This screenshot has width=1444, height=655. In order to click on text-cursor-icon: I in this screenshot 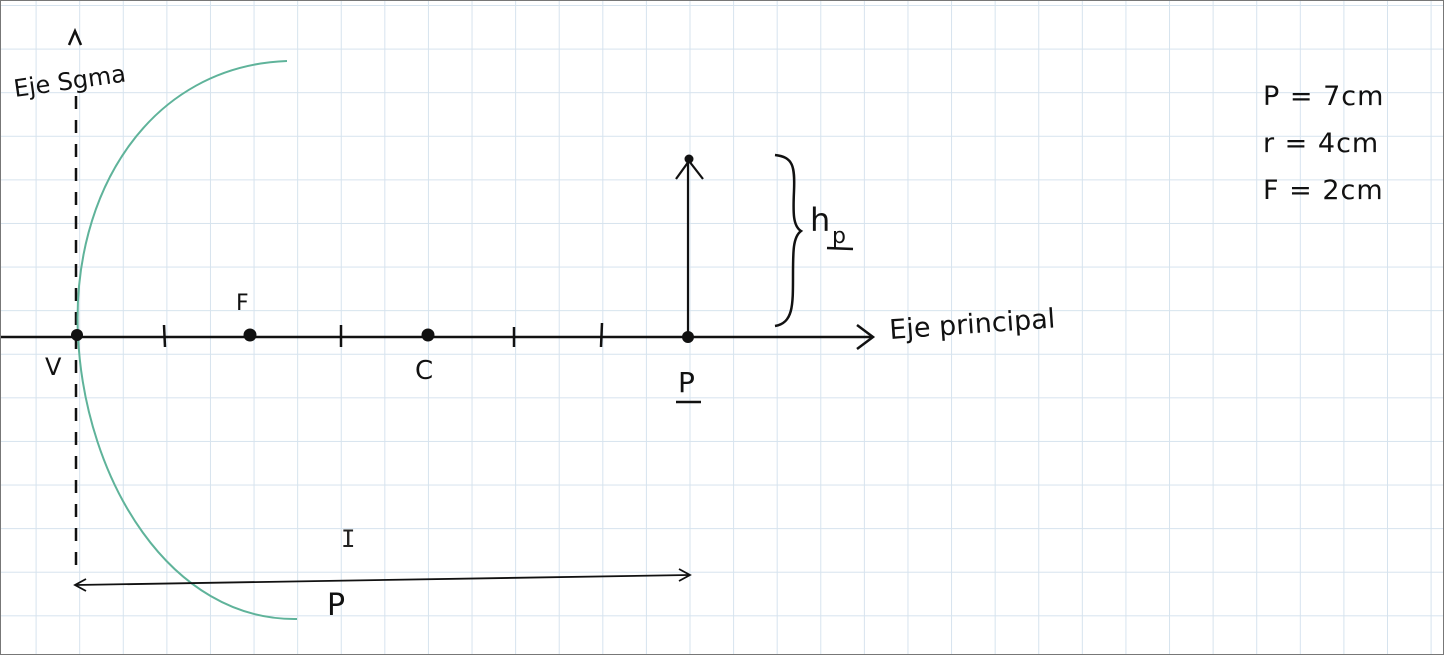, I will do `click(348, 539)`.